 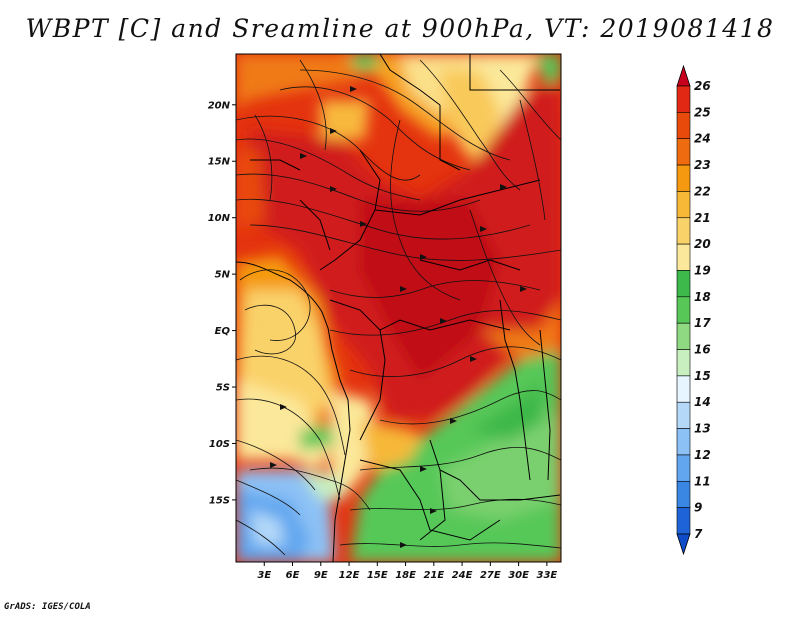 What do you see at coordinates (702, 218) in the screenshot?
I see `colorbar-label: 21` at bounding box center [702, 218].